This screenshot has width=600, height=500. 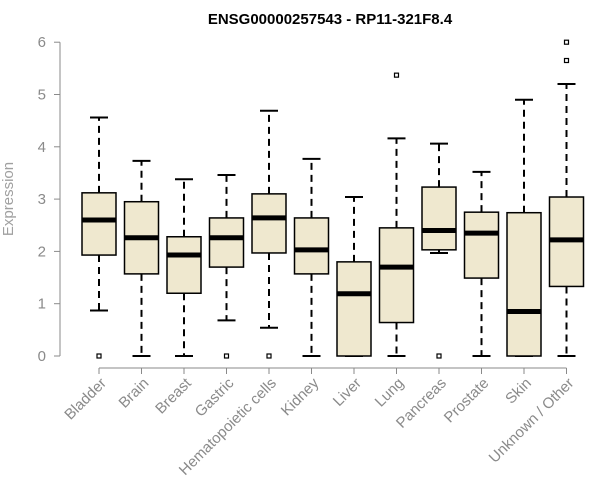 I want to click on y-tick-label: 3, so click(x=42, y=199).